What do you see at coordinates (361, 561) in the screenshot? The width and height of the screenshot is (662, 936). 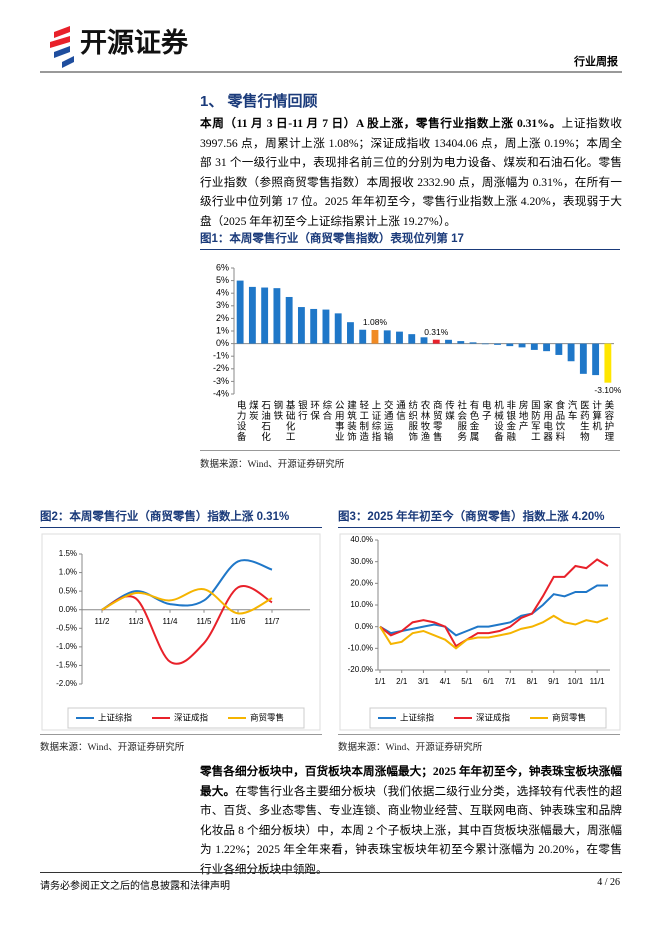 I see `y-tick-label: 30.0%` at bounding box center [361, 561].